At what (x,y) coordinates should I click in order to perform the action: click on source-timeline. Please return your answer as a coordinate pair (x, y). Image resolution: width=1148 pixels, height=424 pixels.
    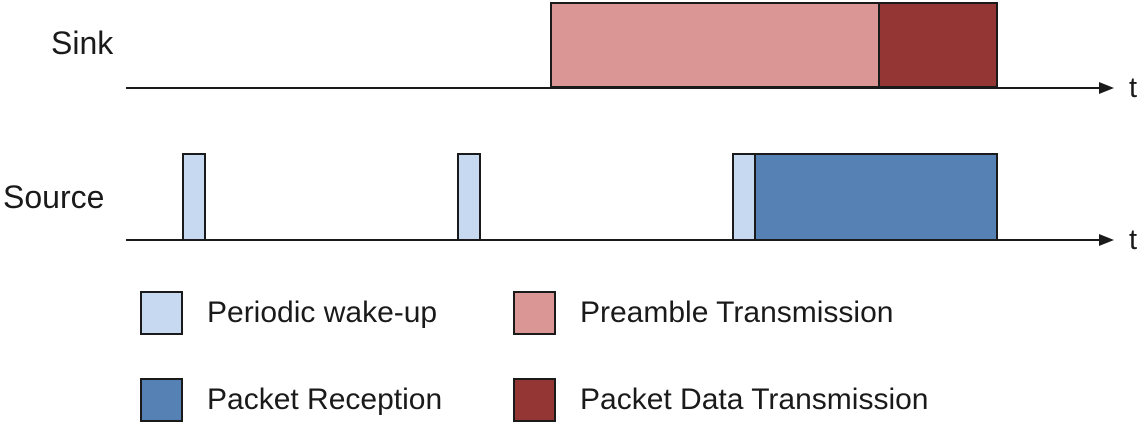
    Looking at the image, I should click on (614, 240).